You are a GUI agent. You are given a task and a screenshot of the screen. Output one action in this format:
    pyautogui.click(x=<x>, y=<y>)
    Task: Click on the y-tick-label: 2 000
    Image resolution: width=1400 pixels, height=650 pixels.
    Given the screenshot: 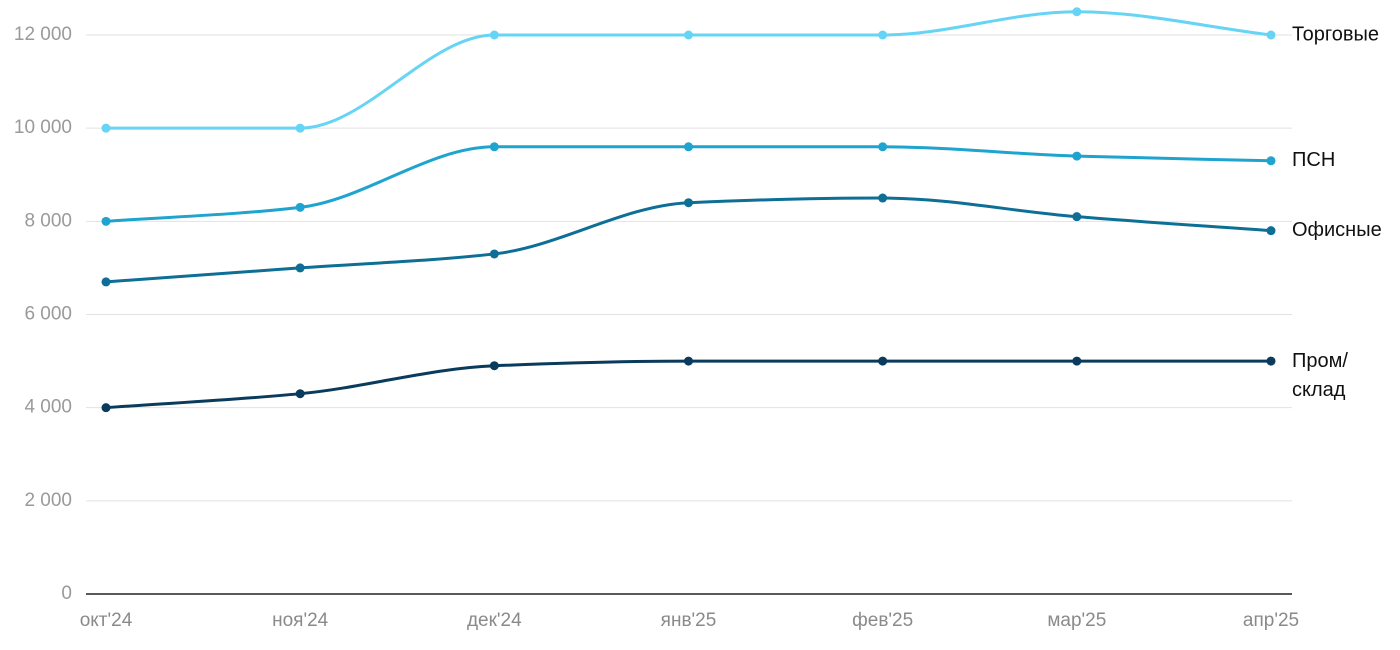 What is the action you would take?
    pyautogui.click(x=48, y=500)
    